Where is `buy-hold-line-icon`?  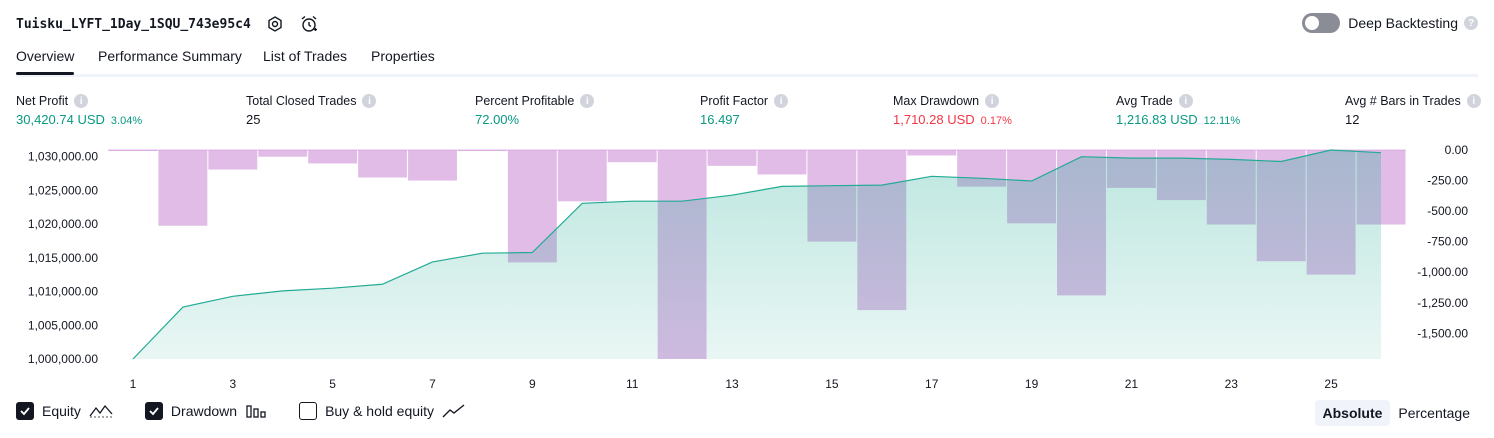
buy-hold-line-icon is located at coordinates (454, 411).